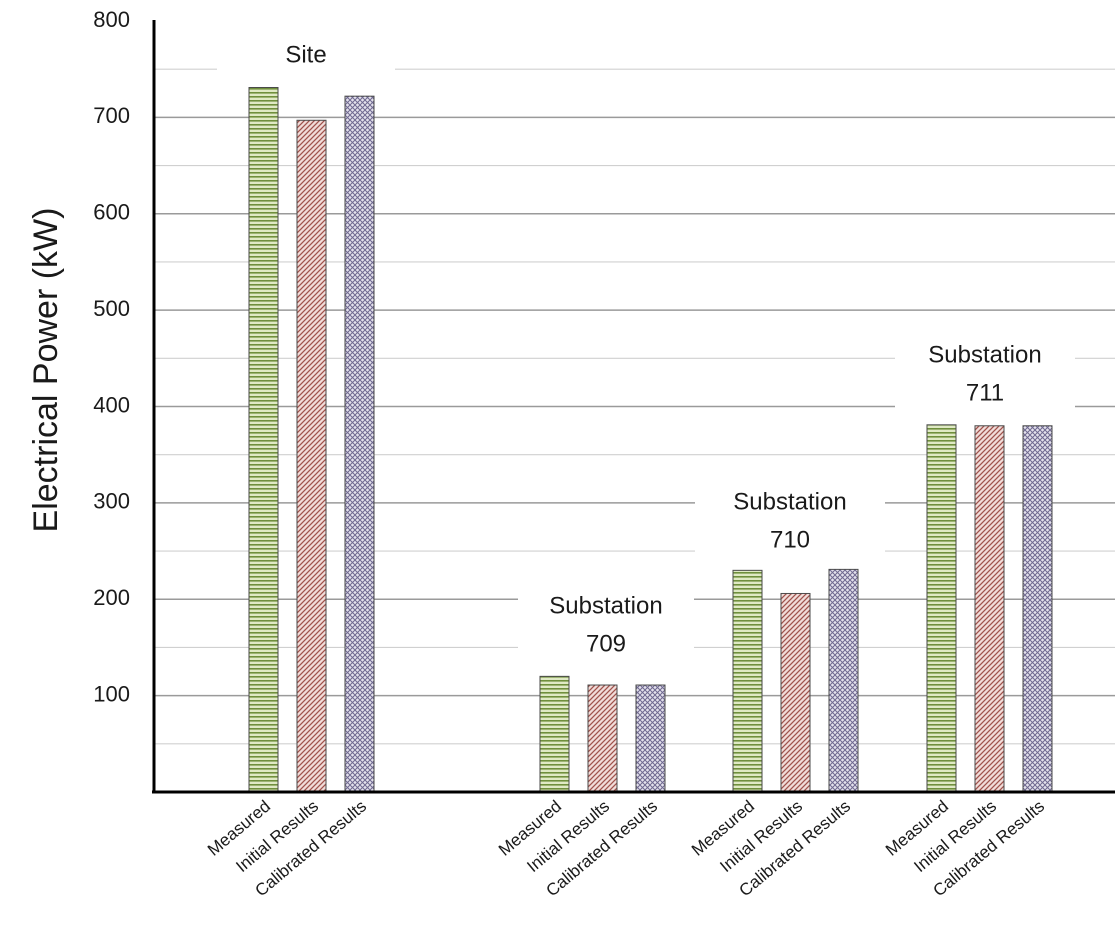 Image resolution: width=1115 pixels, height=943 pixels. Describe the element at coordinates (111, 693) in the screenshot. I see `y-tick-label: 100` at that location.